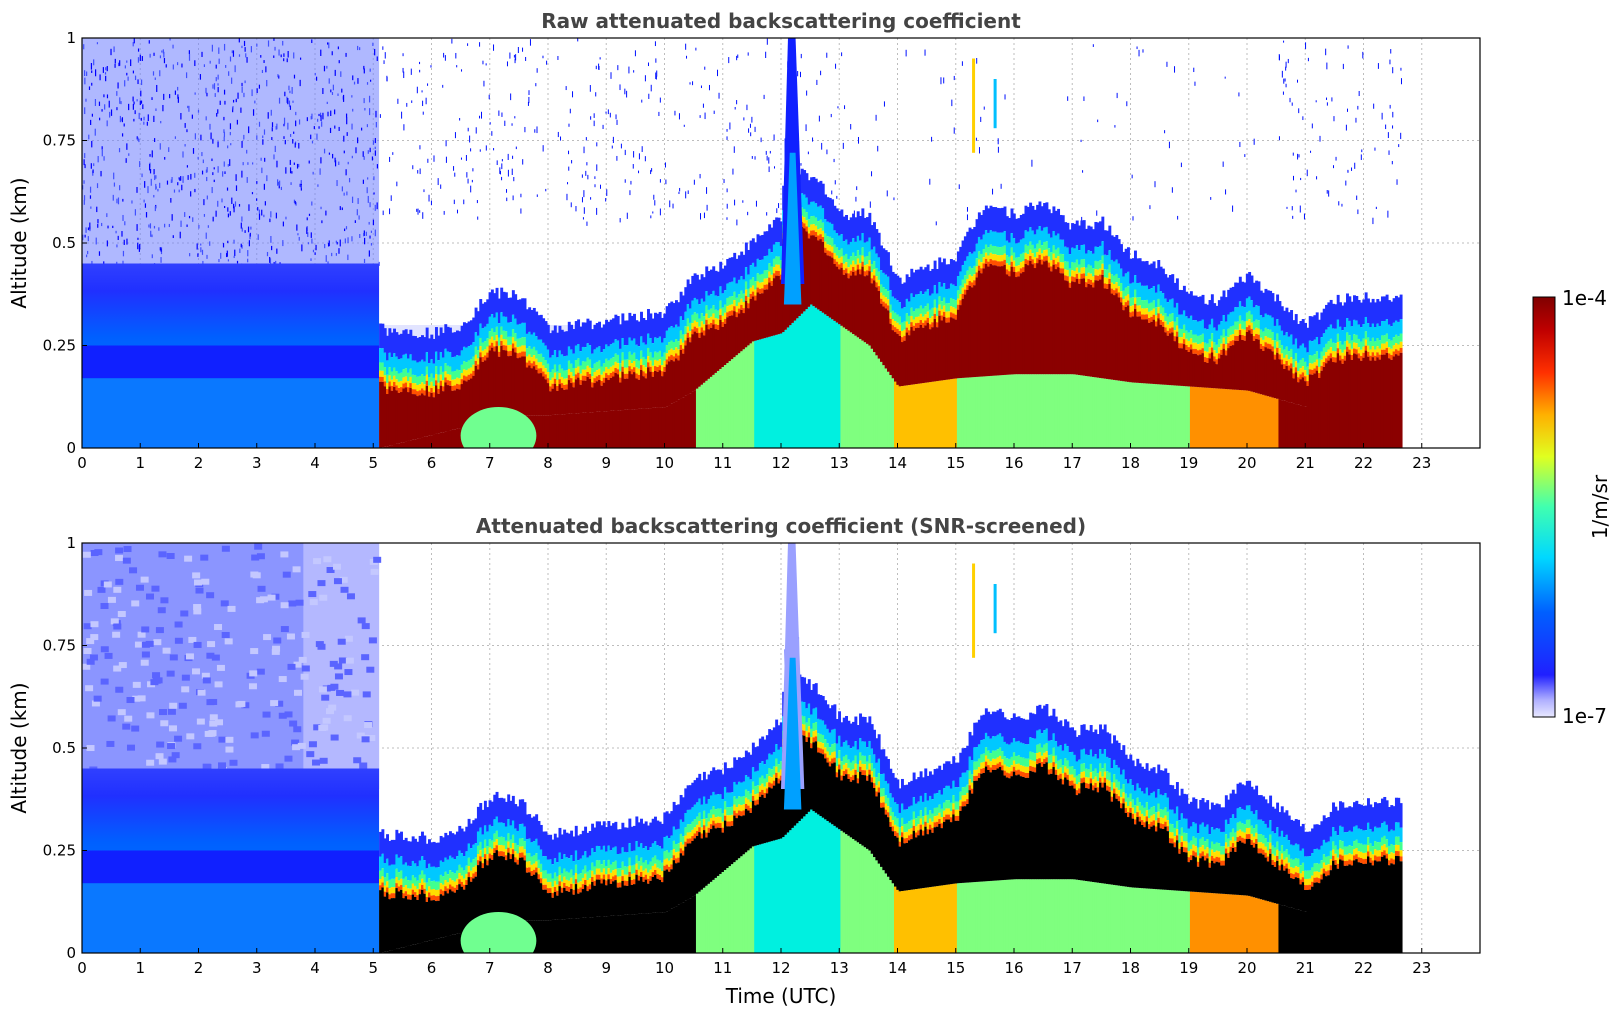 The height and width of the screenshot is (1020, 1621). What do you see at coordinates (363, 765) in the screenshot?
I see `low-signal-cell` at bounding box center [363, 765].